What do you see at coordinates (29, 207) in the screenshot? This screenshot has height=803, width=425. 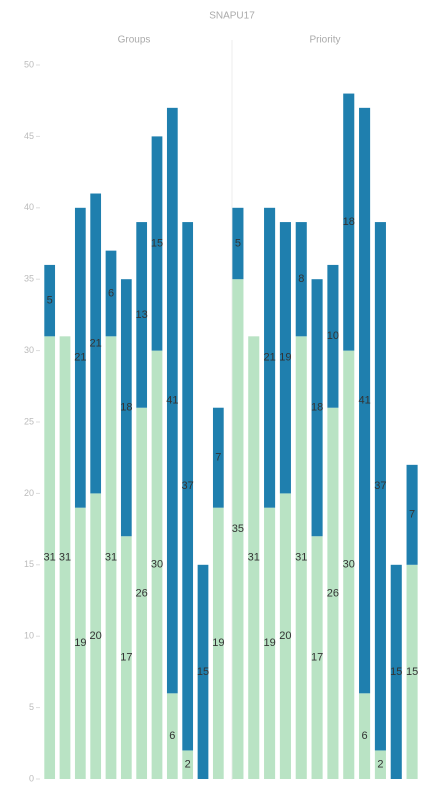 I see `y-tick-label: 40` at bounding box center [29, 207].